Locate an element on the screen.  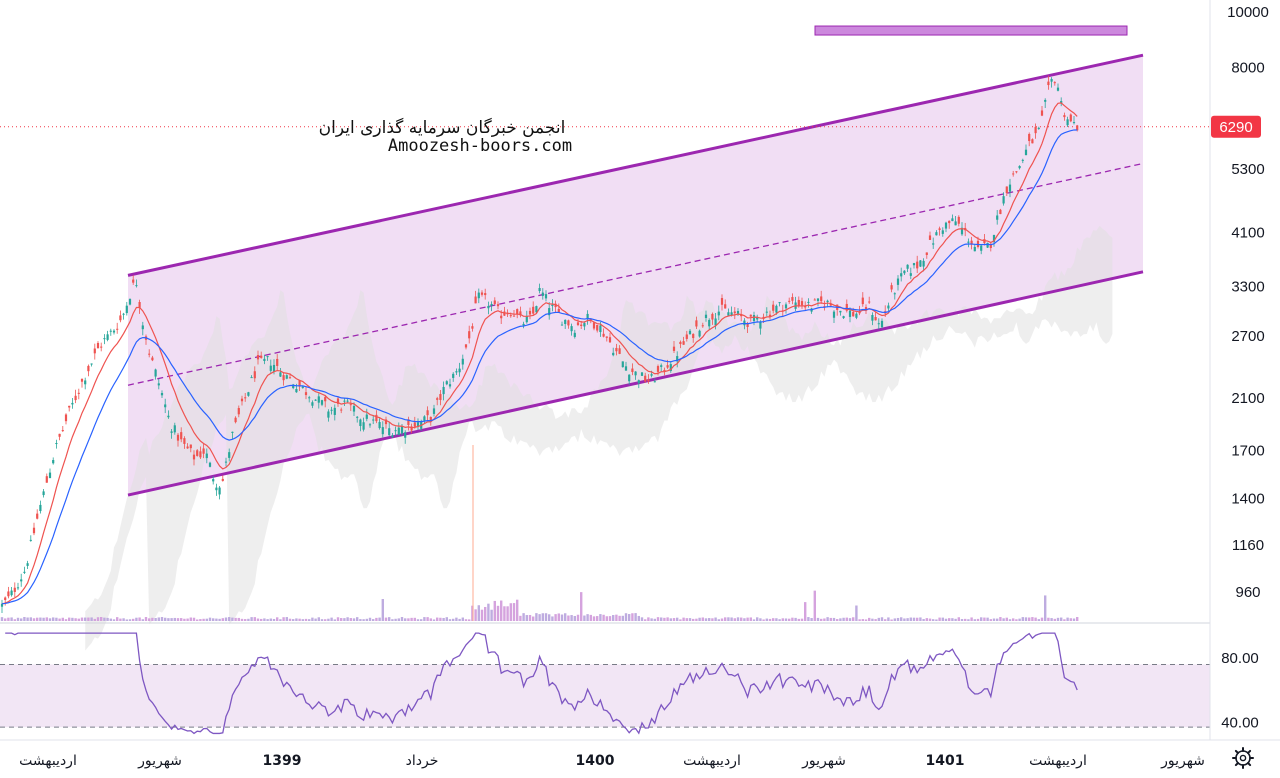
time-tick-label: خرداد is located at coordinates (422, 761).